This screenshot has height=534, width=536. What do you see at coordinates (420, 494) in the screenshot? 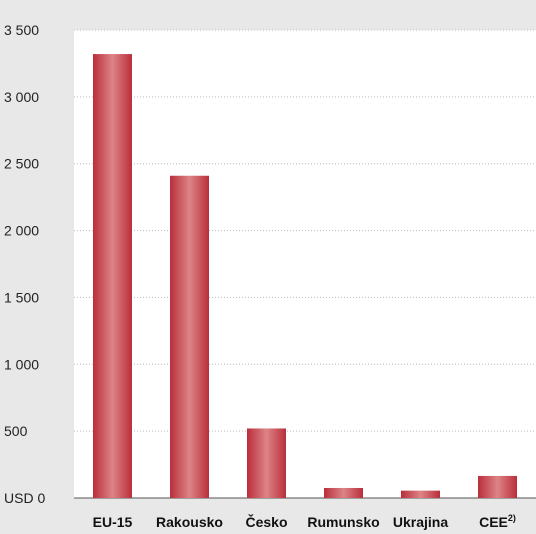
I see `bar-ukrajina` at bounding box center [420, 494].